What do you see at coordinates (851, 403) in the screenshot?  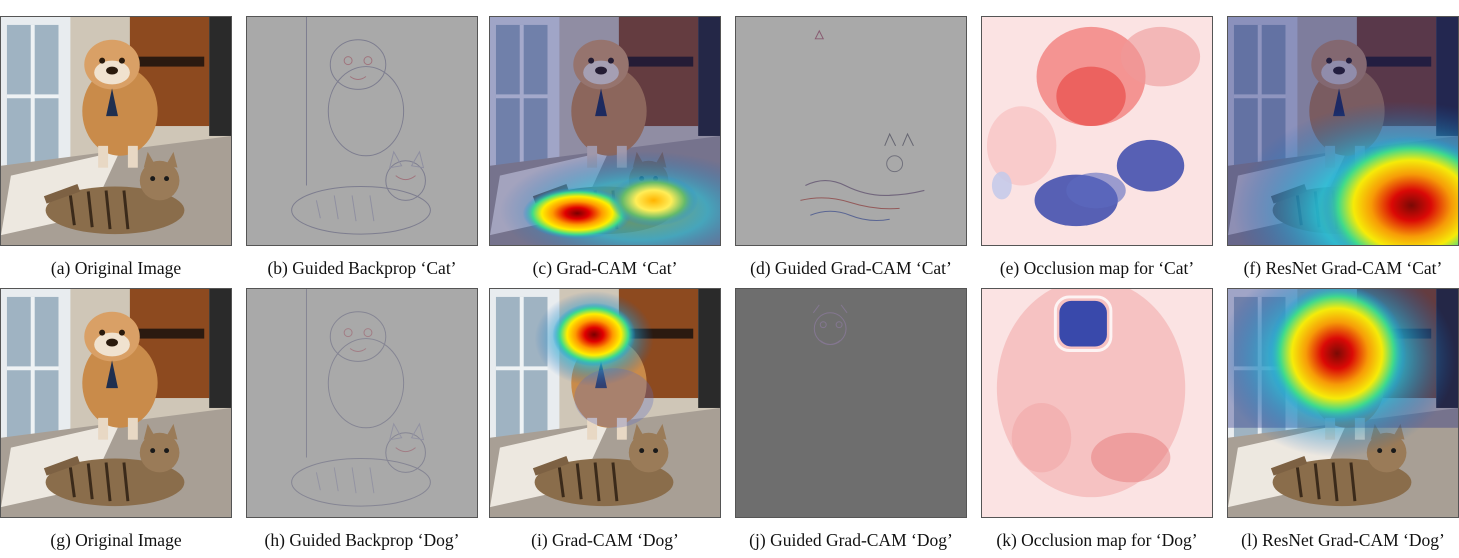 I see `guided-gradcam-dog-image` at bounding box center [851, 403].